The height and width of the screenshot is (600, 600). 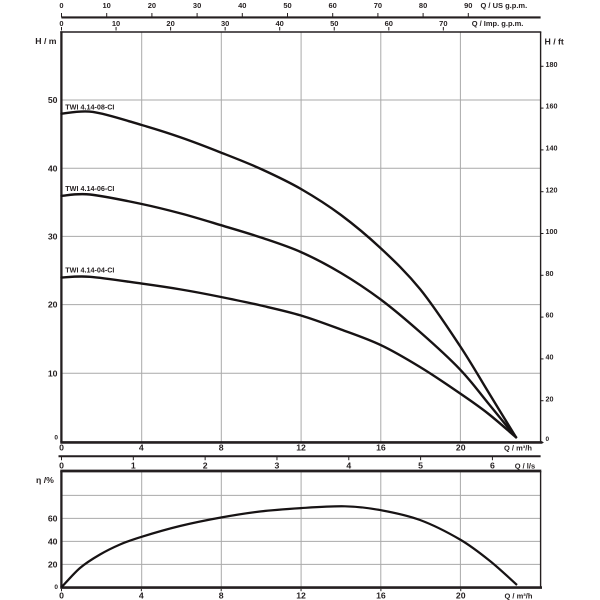 I want to click on svg-text: 3, so click(x=277, y=465).